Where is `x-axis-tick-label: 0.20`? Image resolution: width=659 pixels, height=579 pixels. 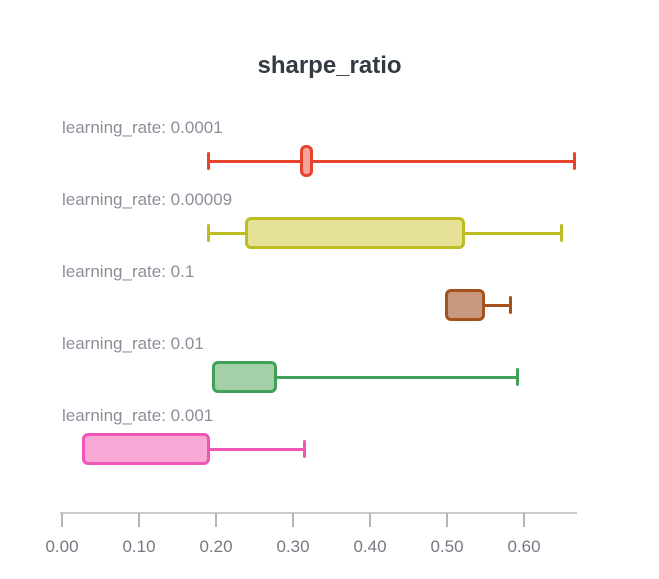 x-axis-tick-label: 0.20 is located at coordinates (216, 546).